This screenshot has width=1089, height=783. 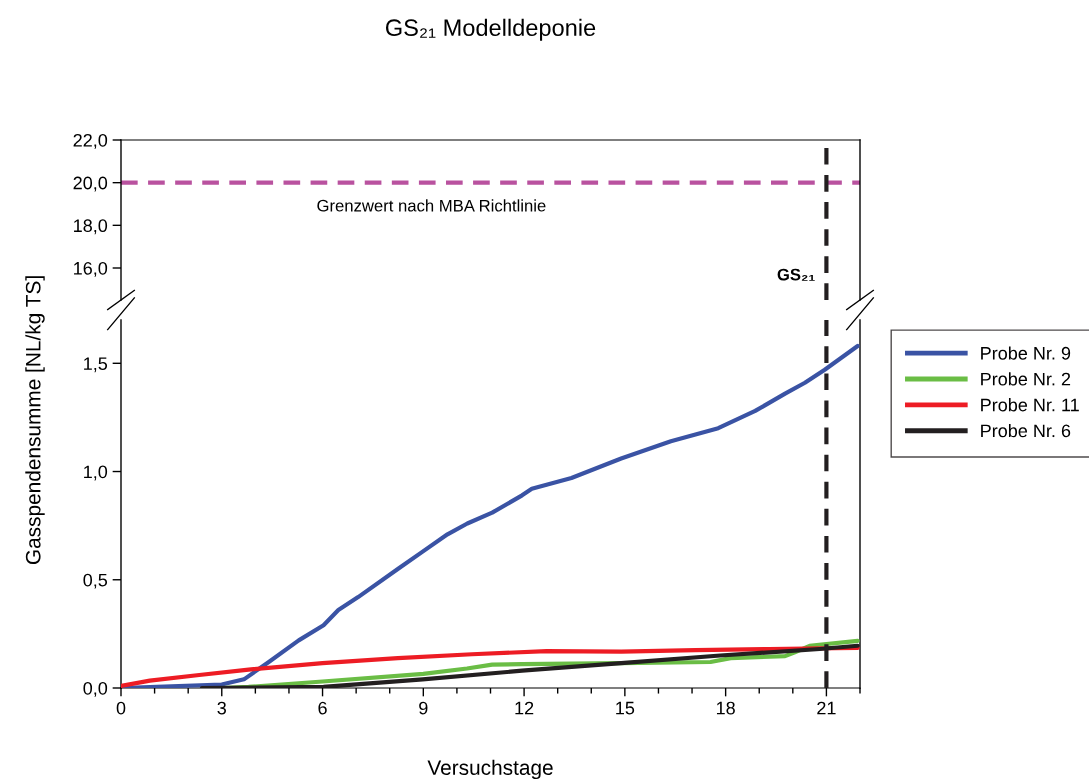 I want to click on ref-line-label: GS₂₁, so click(x=796, y=274).